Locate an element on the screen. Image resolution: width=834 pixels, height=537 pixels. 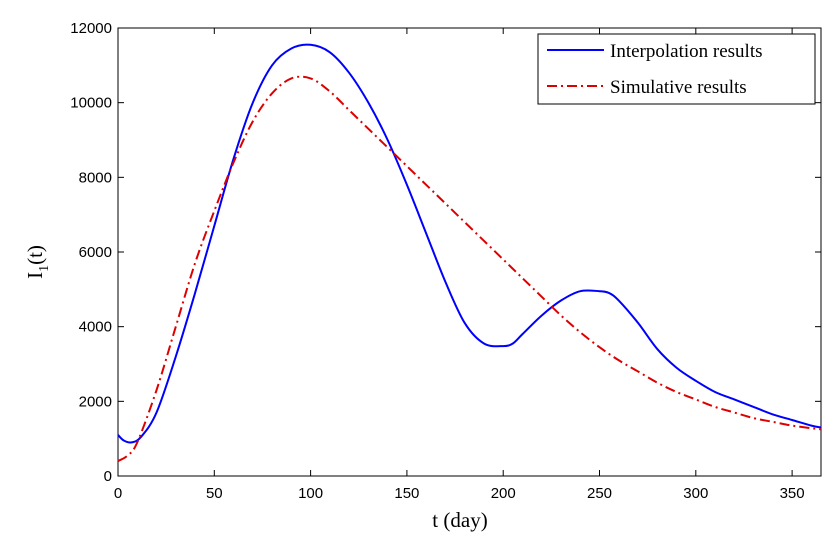
y-tick-label: 6000 is located at coordinates (95, 252).